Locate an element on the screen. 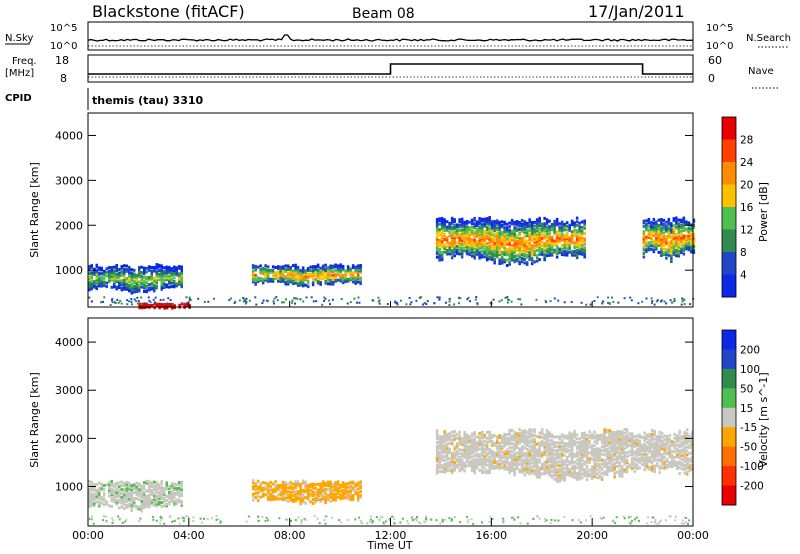 This screenshot has height=554, width=800. power-colorbar-segment is located at coordinates (729, 286).